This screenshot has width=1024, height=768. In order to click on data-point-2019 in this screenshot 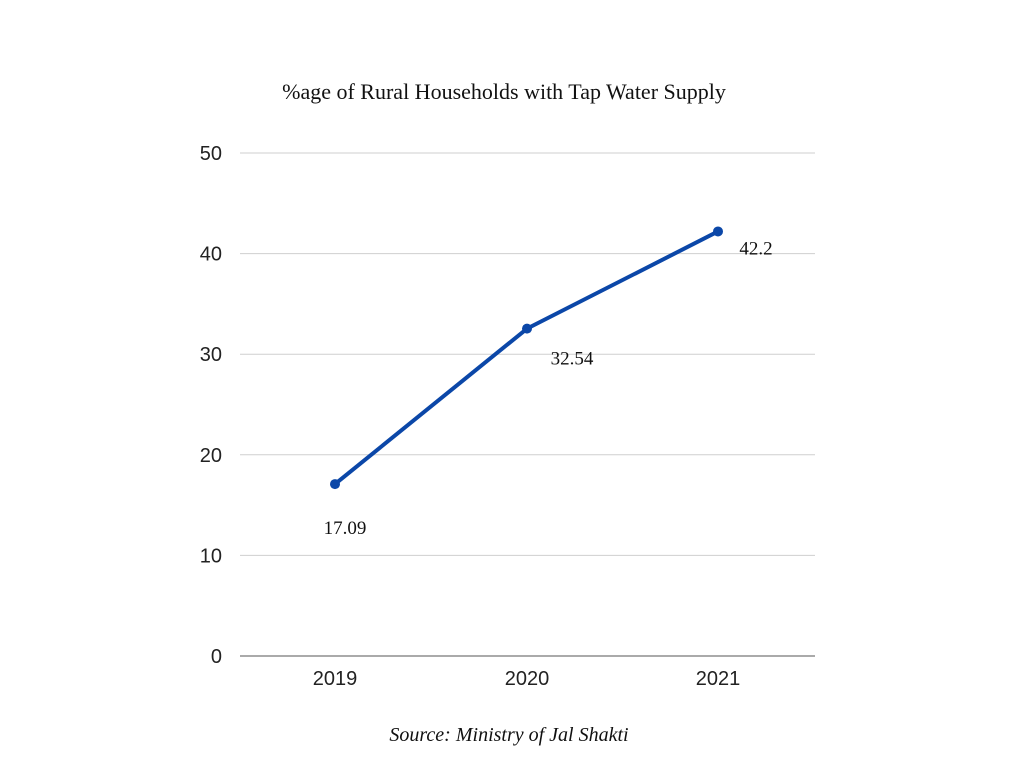, I will do `click(335, 484)`.